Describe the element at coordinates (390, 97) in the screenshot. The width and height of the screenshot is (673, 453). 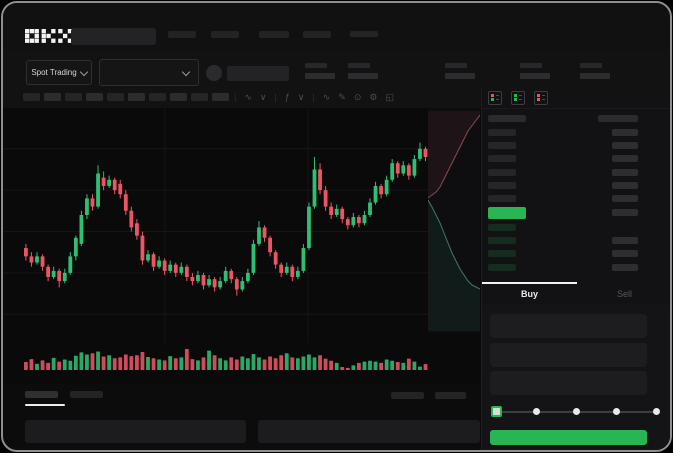
I see `fullscreen-icon: ◱` at that location.